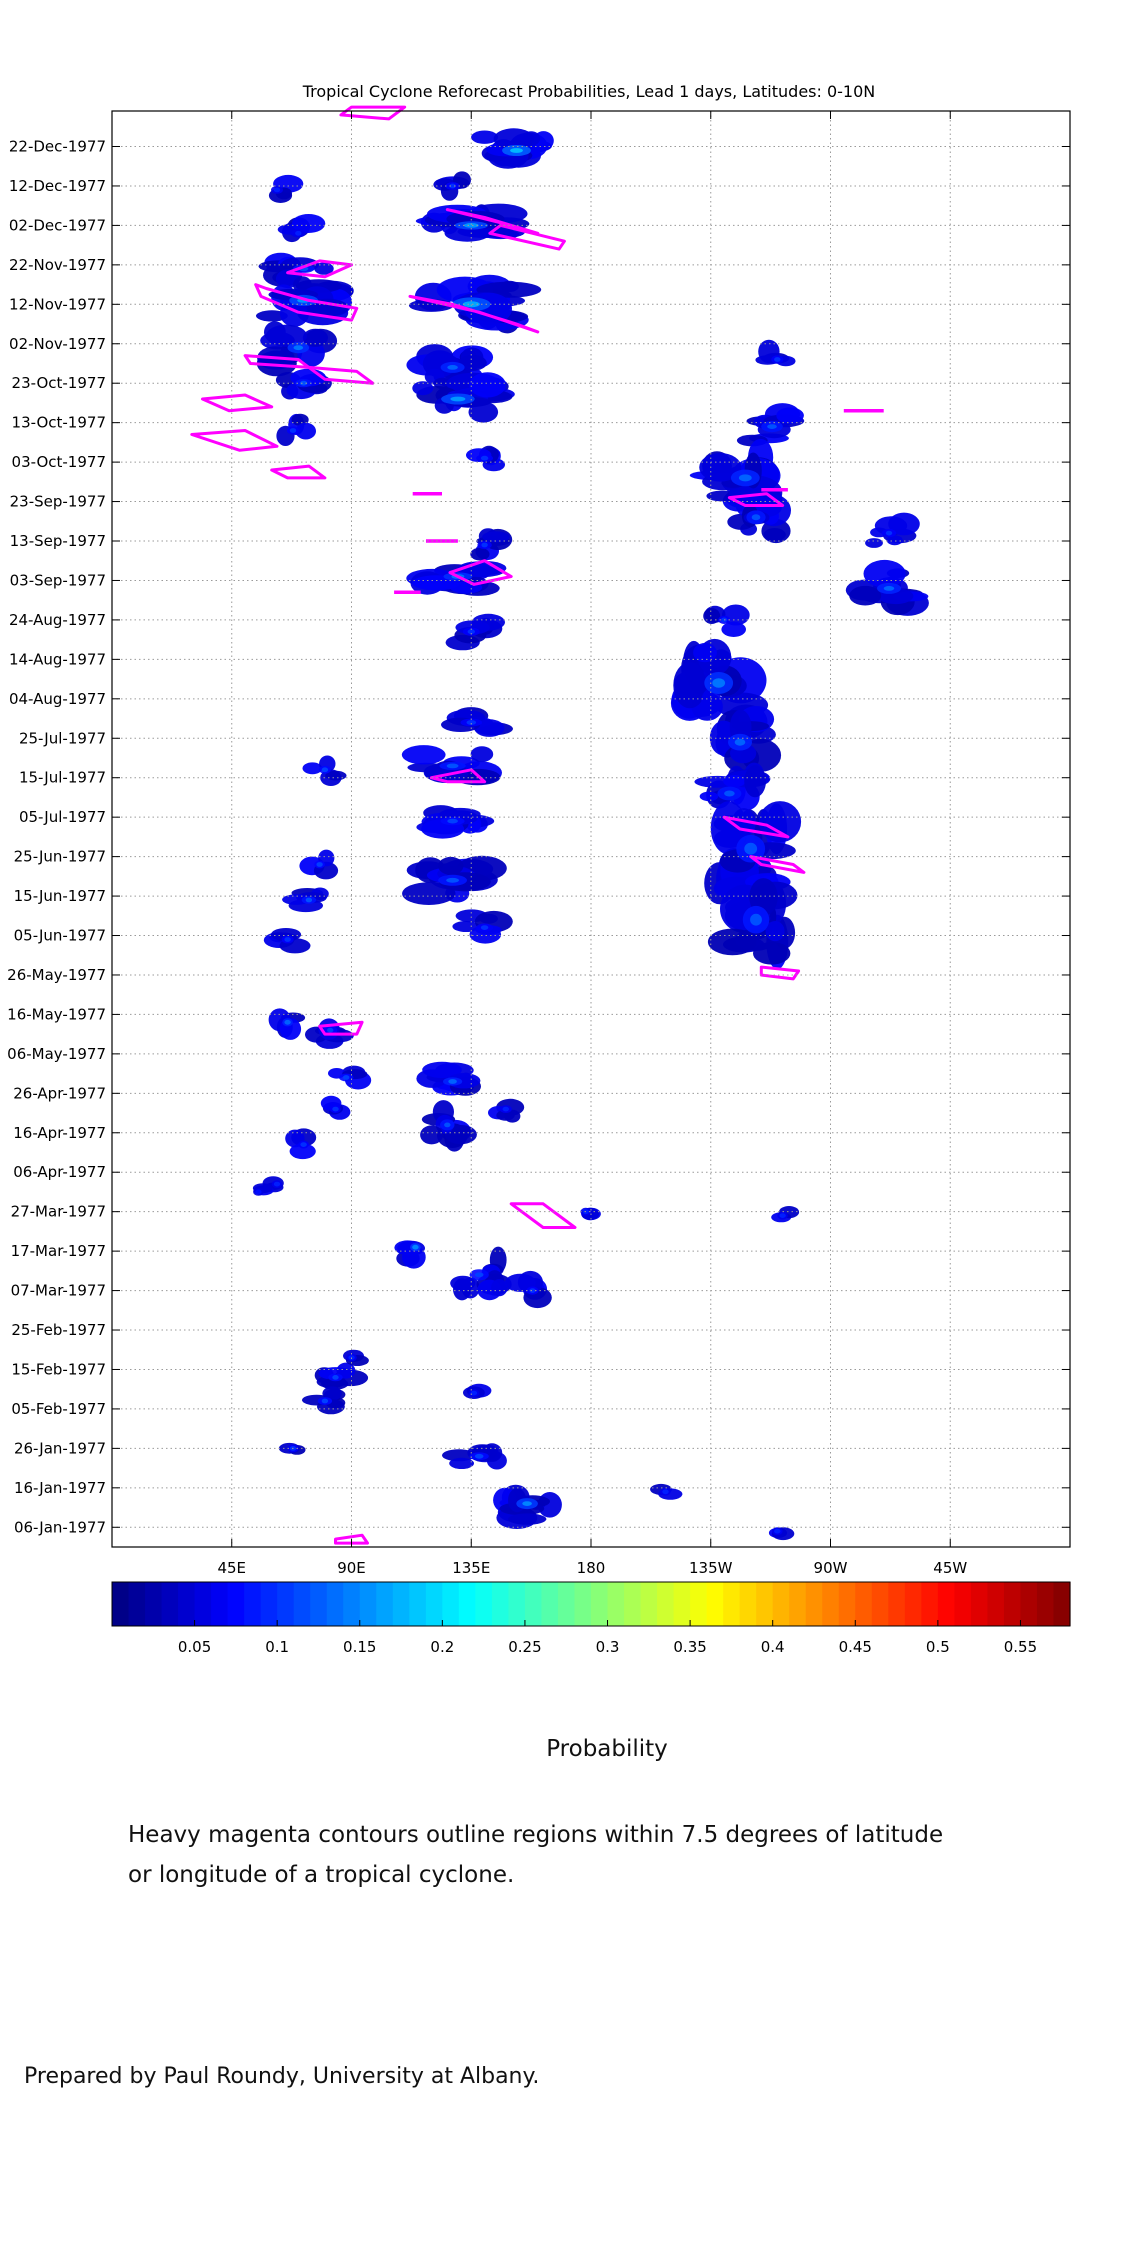 The width and height of the screenshot is (1126, 2250). Describe the element at coordinates (57, 304) in the screenshot. I see `y-tick-label: 12-Nov-1977` at that location.